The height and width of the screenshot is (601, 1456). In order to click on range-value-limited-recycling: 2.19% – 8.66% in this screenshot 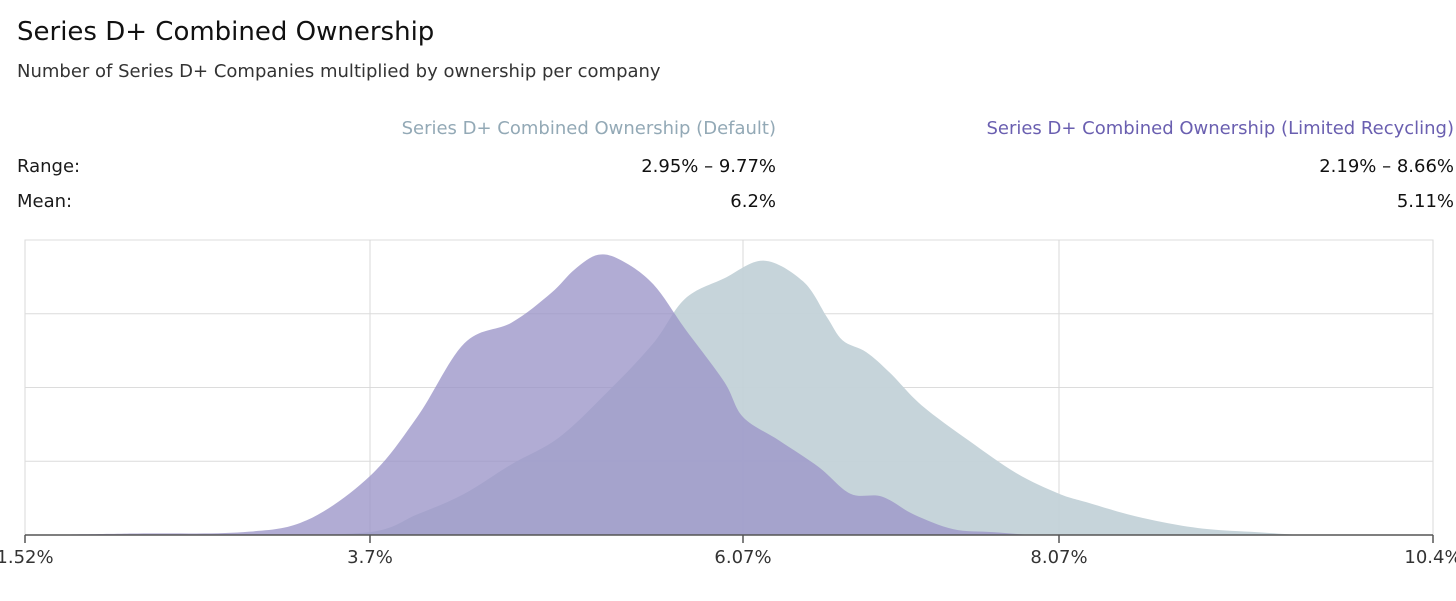, I will do `click(1386, 166)`.